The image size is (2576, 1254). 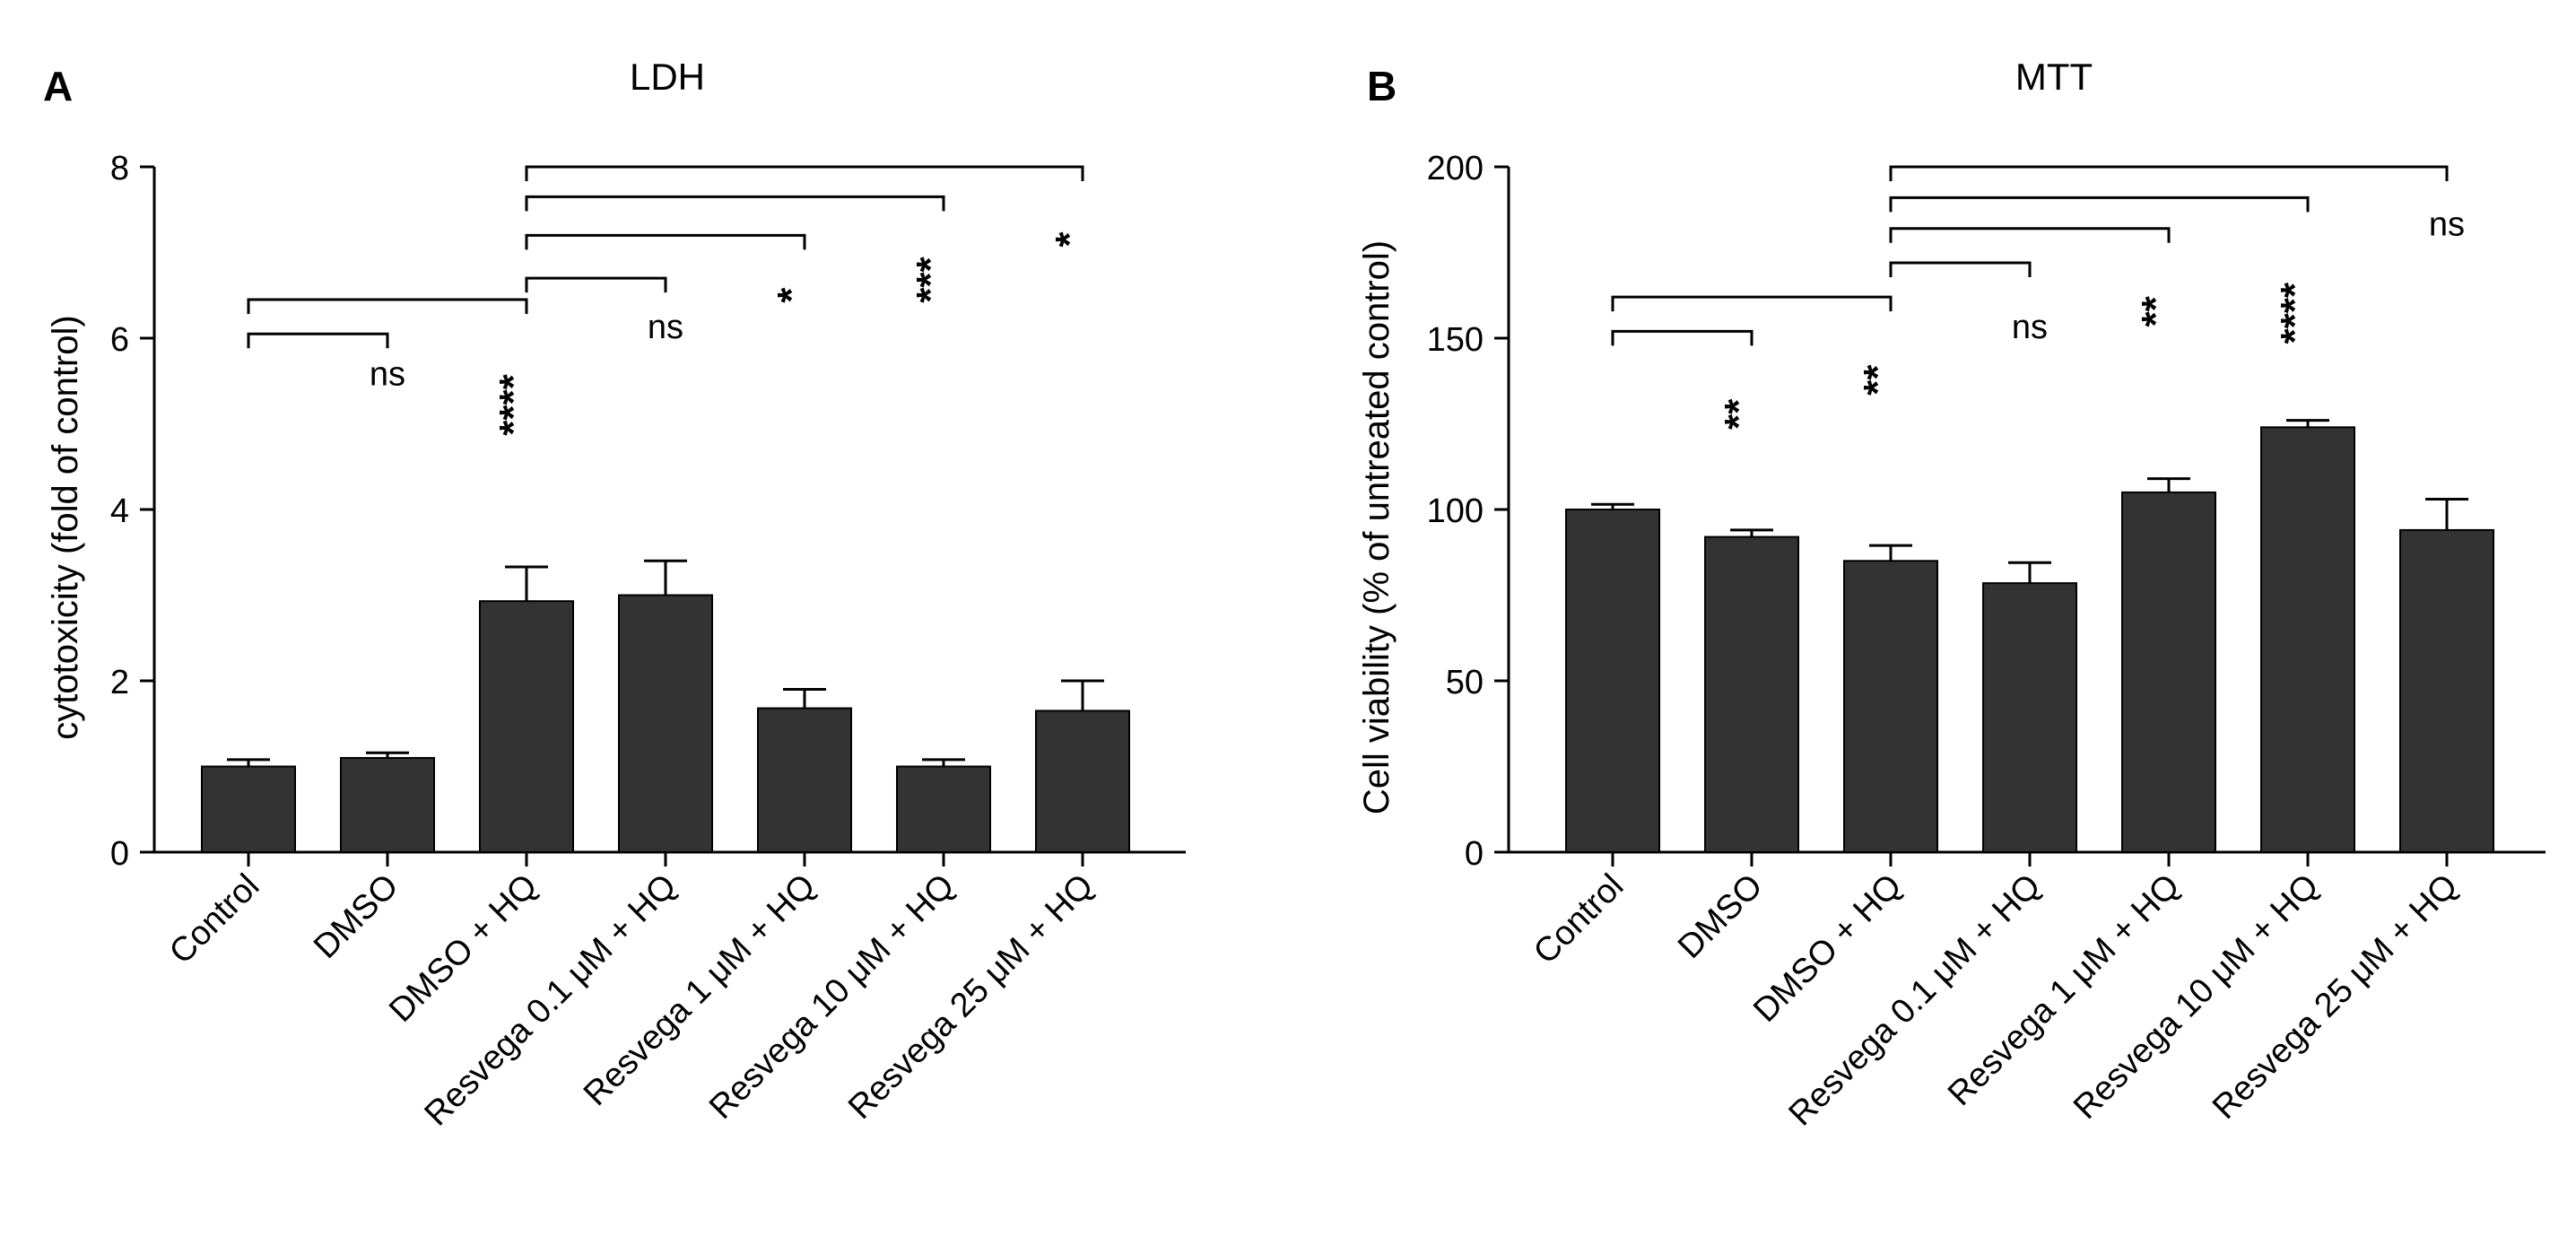 I want to click on mtt-significance-label: ****, so click(x=2295, y=313).